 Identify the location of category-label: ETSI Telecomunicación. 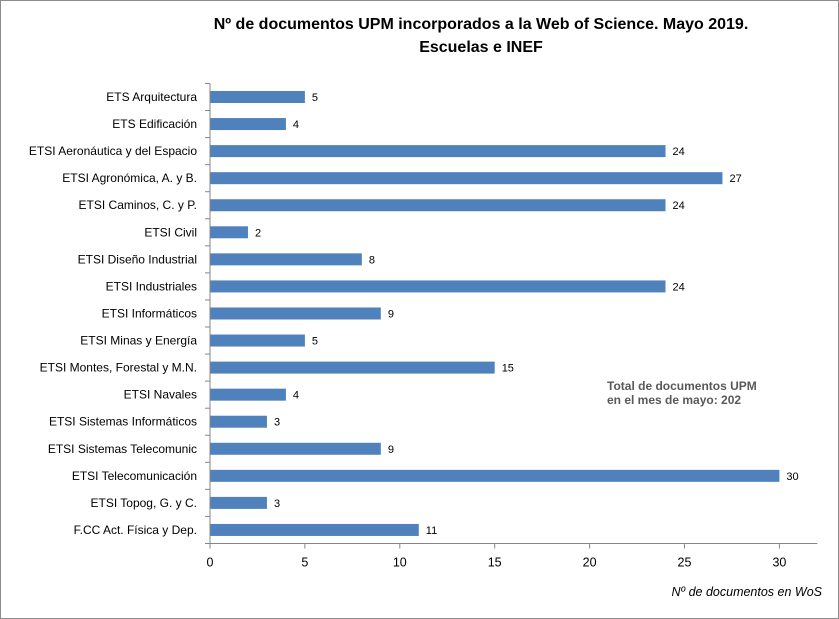
(134, 476).